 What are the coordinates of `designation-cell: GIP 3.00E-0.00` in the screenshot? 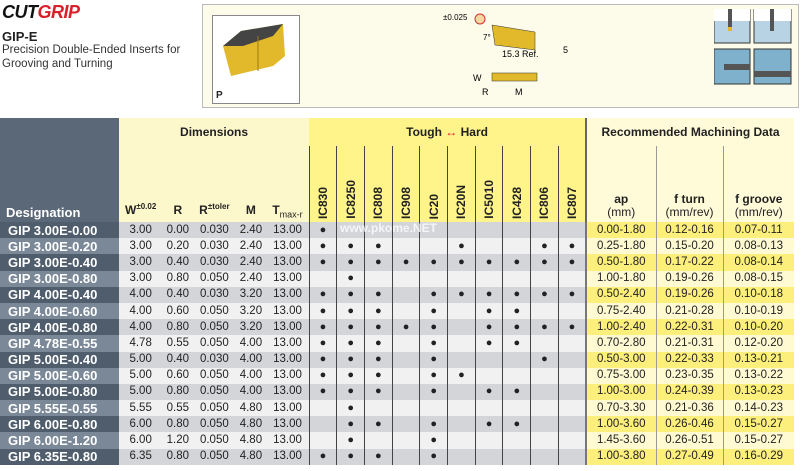 It's located at (59, 230).